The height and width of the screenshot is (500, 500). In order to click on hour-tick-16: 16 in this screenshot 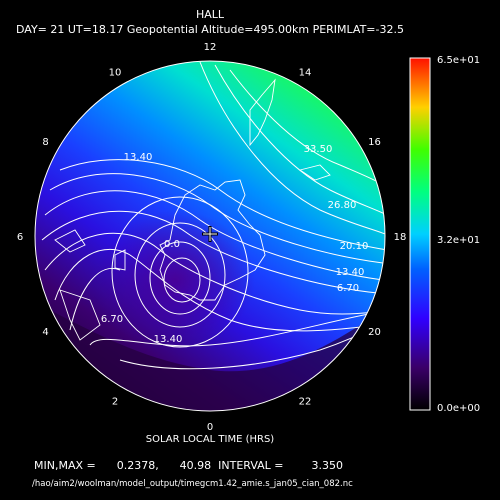, I will do `click(374, 142)`.